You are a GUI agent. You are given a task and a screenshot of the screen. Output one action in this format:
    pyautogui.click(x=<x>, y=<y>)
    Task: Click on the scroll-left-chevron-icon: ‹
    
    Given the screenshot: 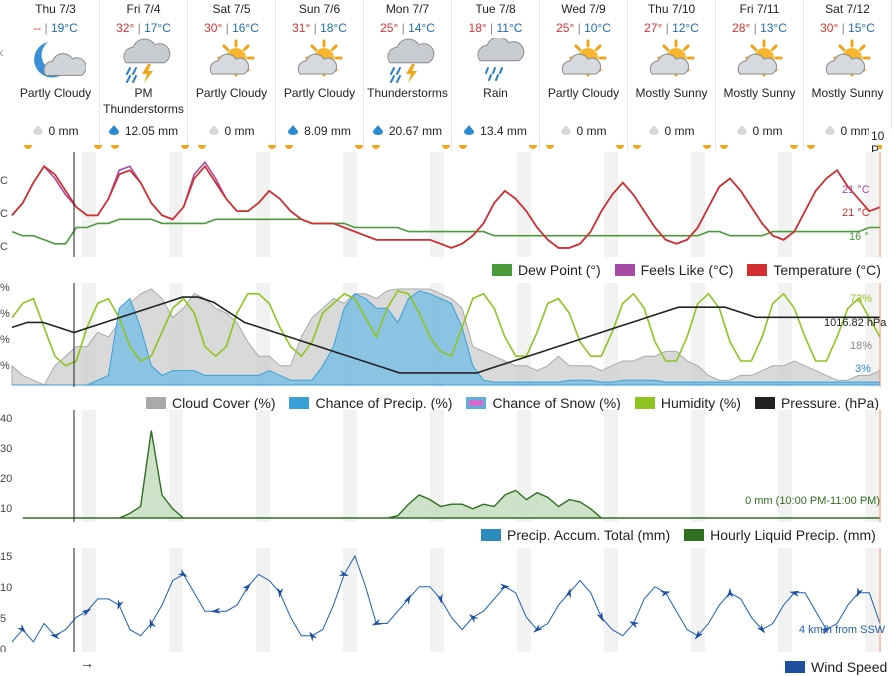 What is the action you would take?
    pyautogui.click(x=2, y=52)
    